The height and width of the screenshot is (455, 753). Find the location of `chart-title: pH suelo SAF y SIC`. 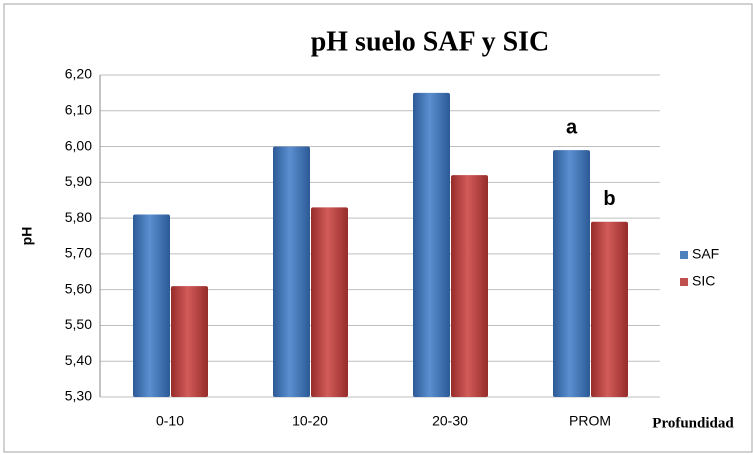

chart-title: pH suelo SAF y SIC is located at coordinates (430, 41).